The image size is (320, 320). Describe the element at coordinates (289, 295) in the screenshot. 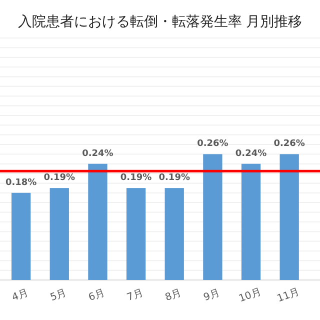

I see `x-tick-label: 11月` at that location.